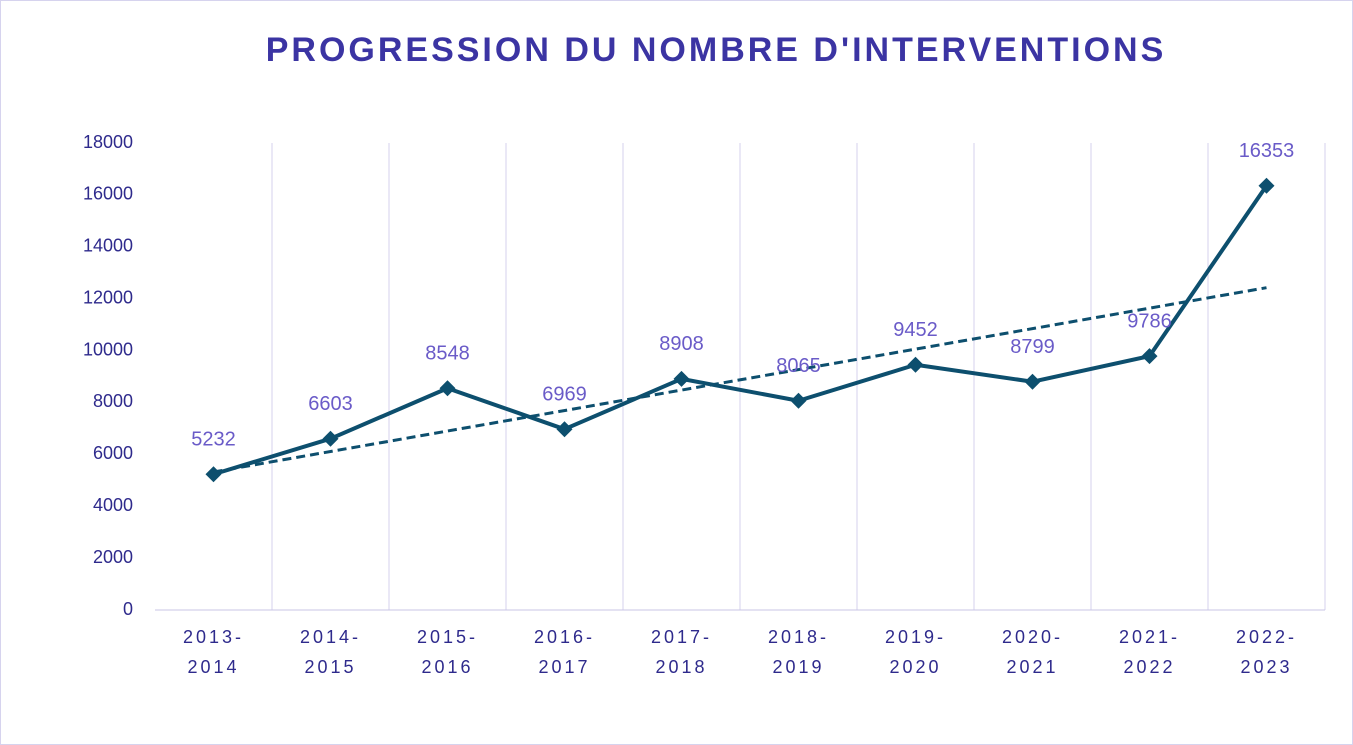 The image size is (1353, 745). Describe the element at coordinates (113, 505) in the screenshot. I see `y-tick-label: 4000` at that location.